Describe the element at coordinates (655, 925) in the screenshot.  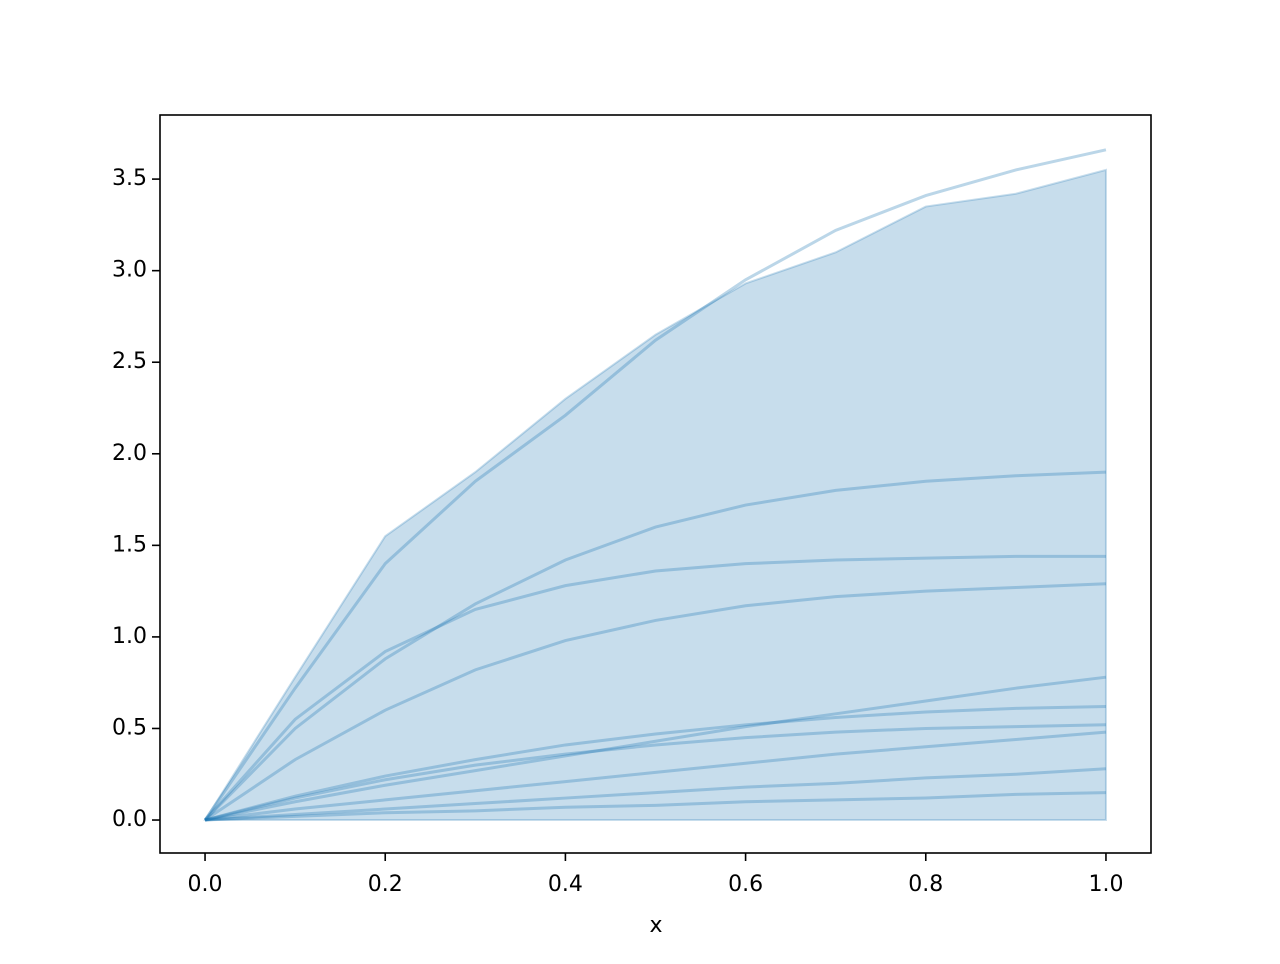
I see `x-axis-label: x` at that location.